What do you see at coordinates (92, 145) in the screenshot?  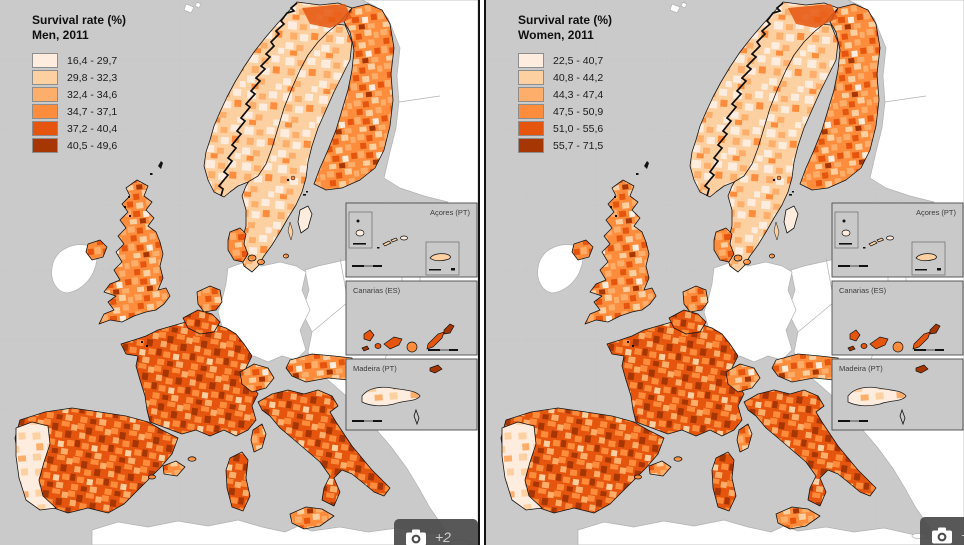 I see `legend-range-label: 40,5 - 49,6` at bounding box center [92, 145].